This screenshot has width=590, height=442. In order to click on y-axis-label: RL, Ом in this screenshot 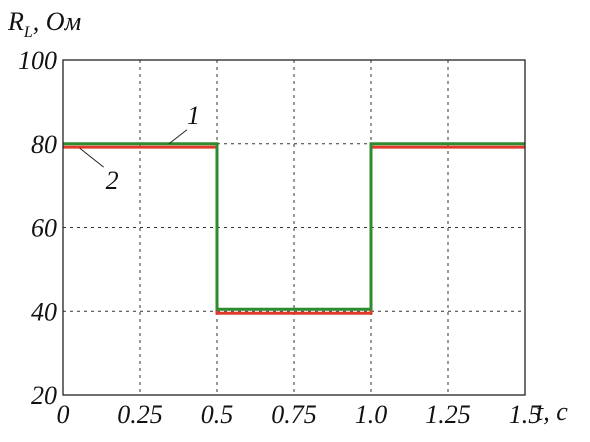, I will do `click(44, 24)`.